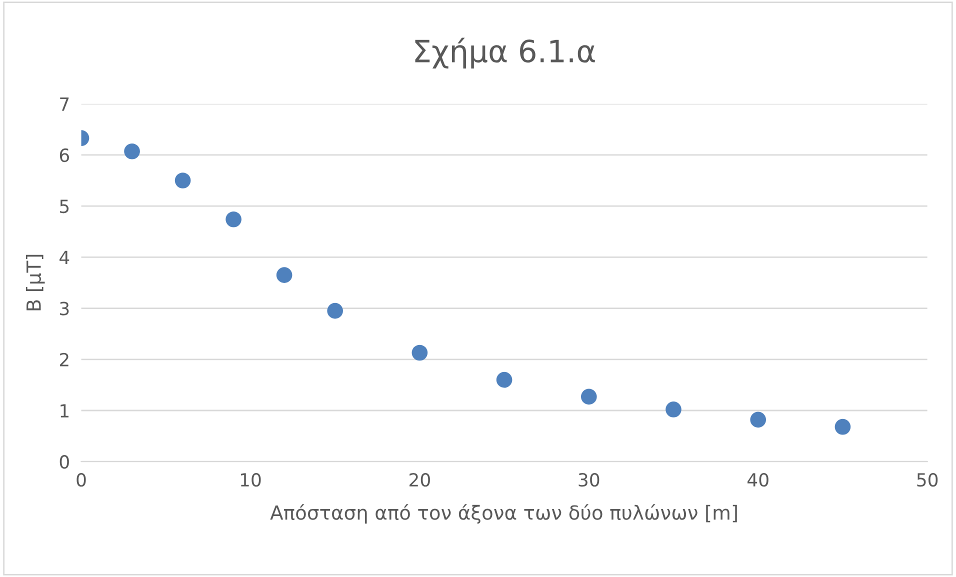  Describe the element at coordinates (65, 257) in the screenshot. I see `y-tick-label: 4` at that location.